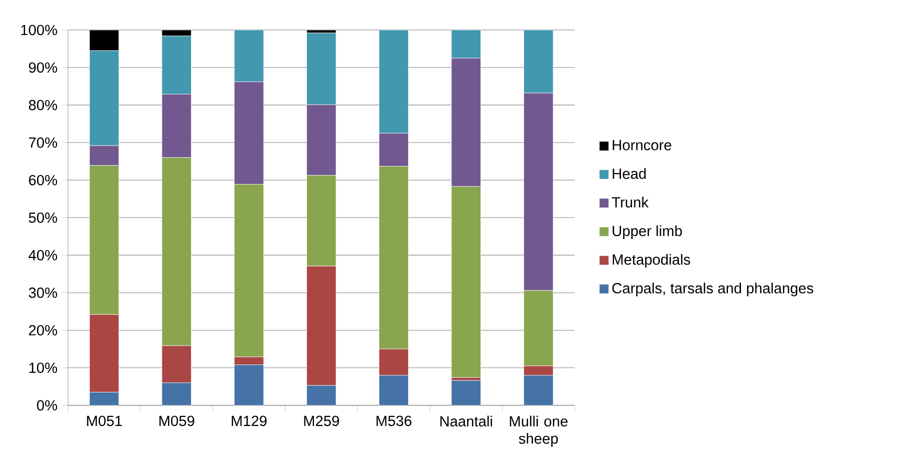 This screenshot has height=474, width=903. Describe the element at coordinates (629, 173) in the screenshot. I see `legend-label: Head` at that location.